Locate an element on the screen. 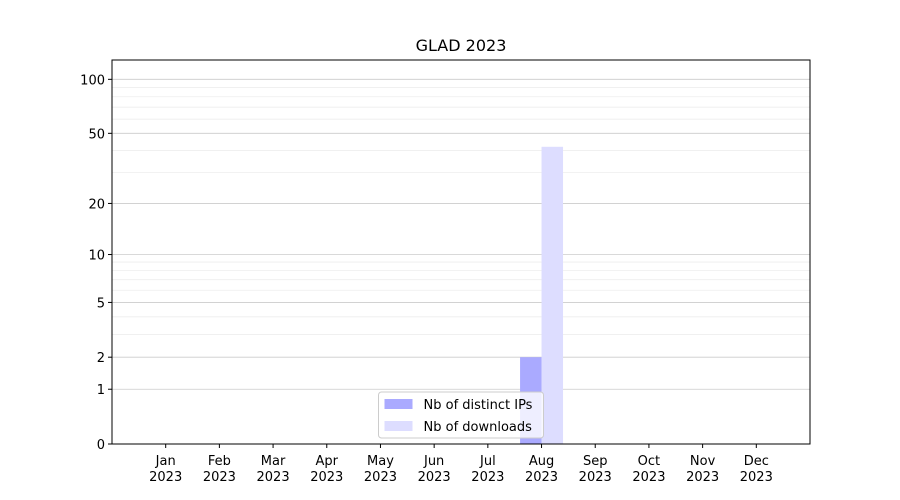  x-tick-label: Dec 2023 is located at coordinates (756, 469).